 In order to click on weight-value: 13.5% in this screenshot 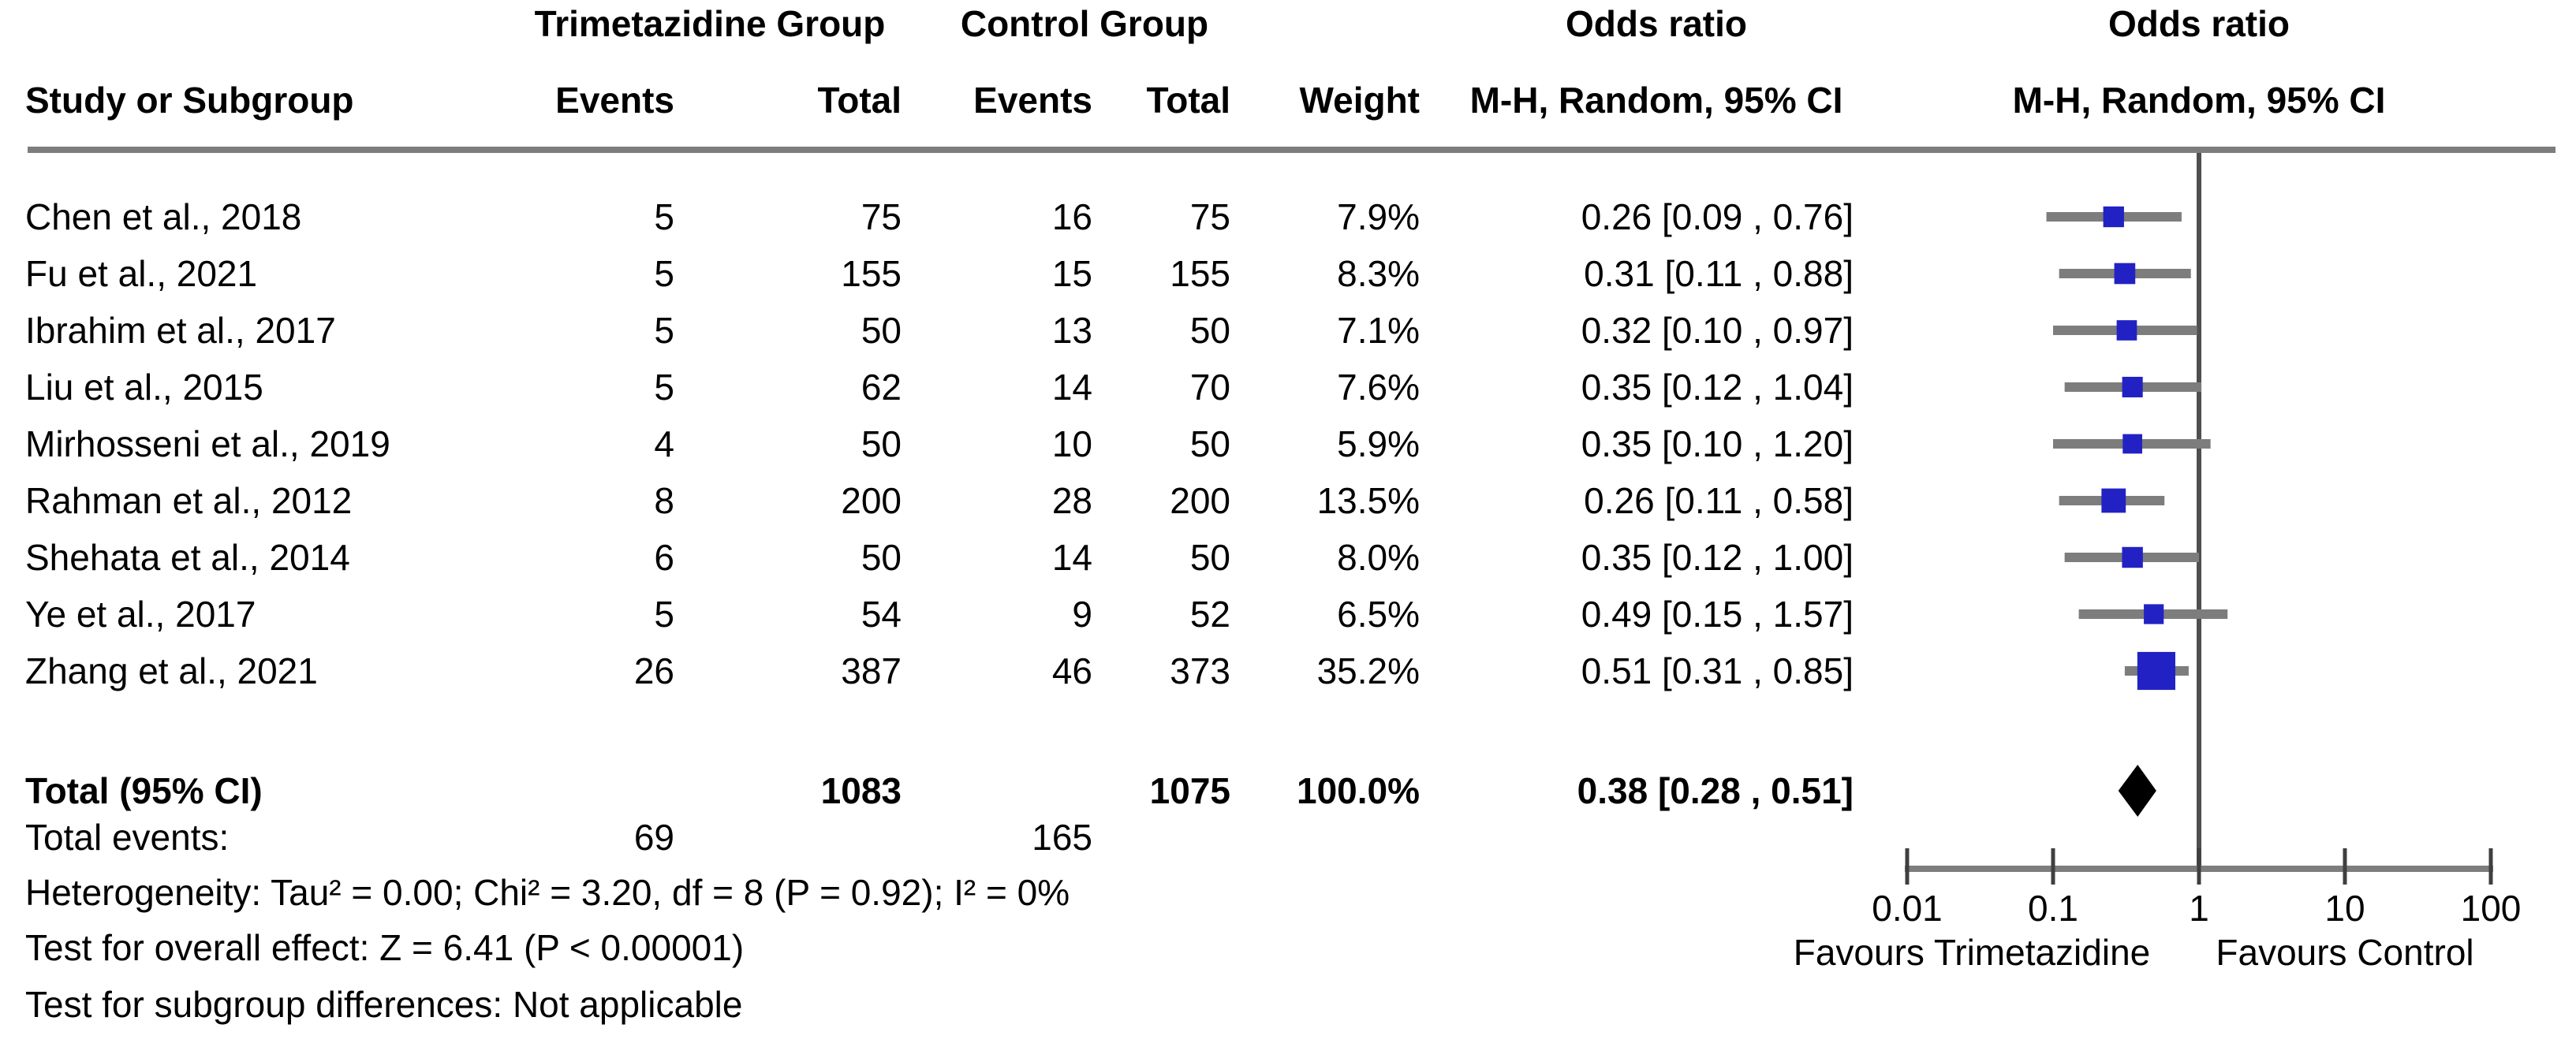, I will do `click(1368, 500)`.